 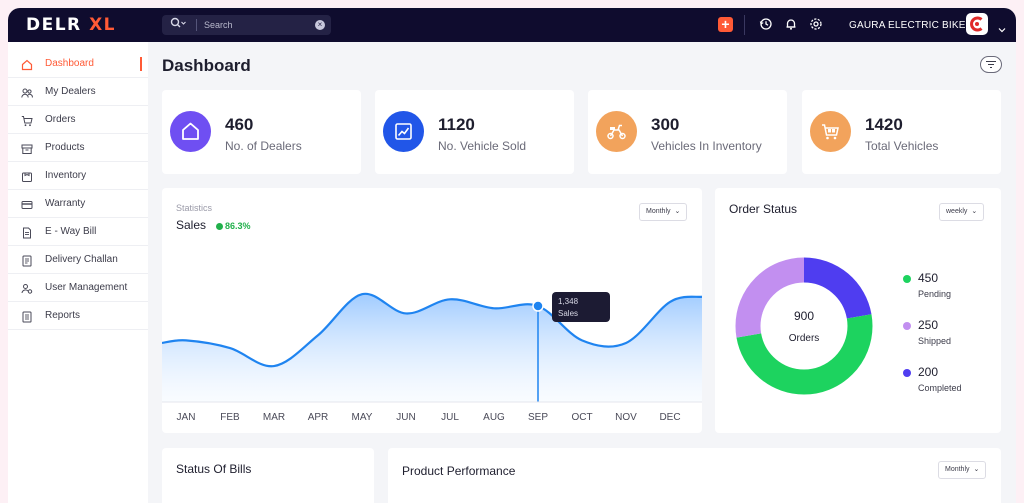 I want to click on donut-segments, so click(x=804, y=326).